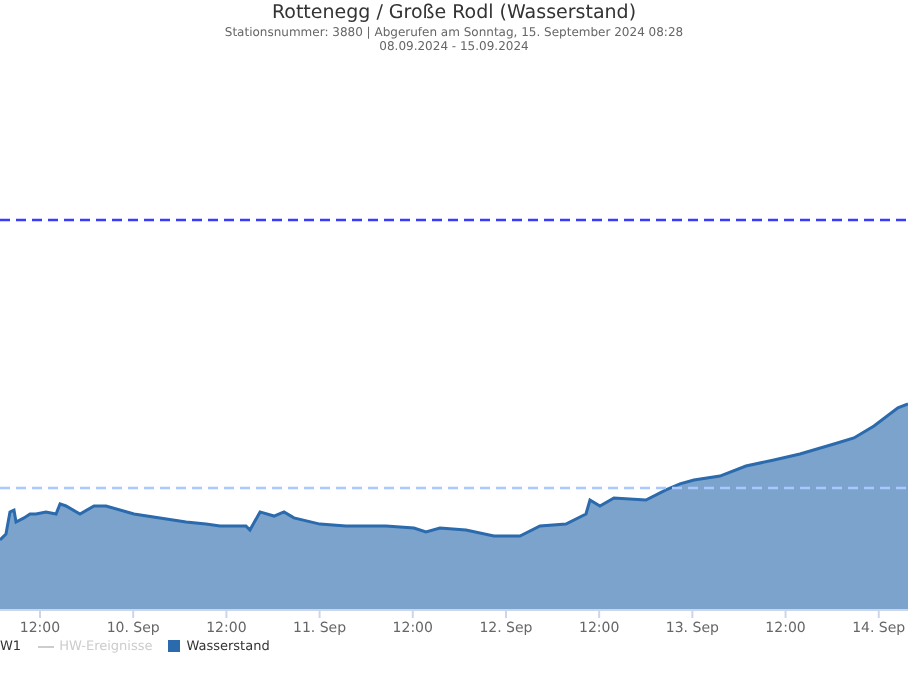 The image size is (908, 682). I want to click on chart-title: Rottenegg / Große Rodl (Wasserstand), so click(454, 13).